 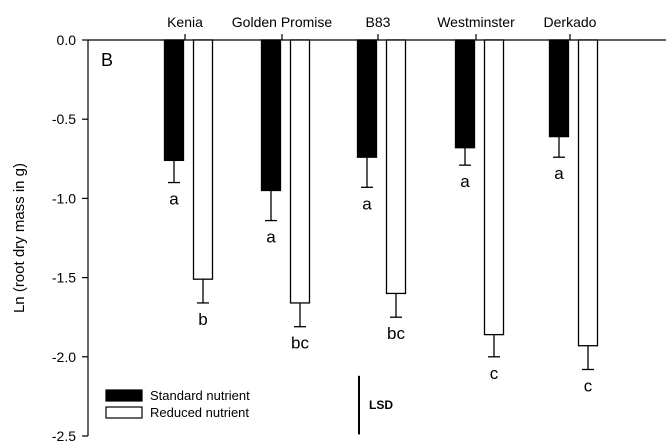 What do you see at coordinates (67, 40) in the screenshot?
I see `y-tick-label: 0.0` at bounding box center [67, 40].